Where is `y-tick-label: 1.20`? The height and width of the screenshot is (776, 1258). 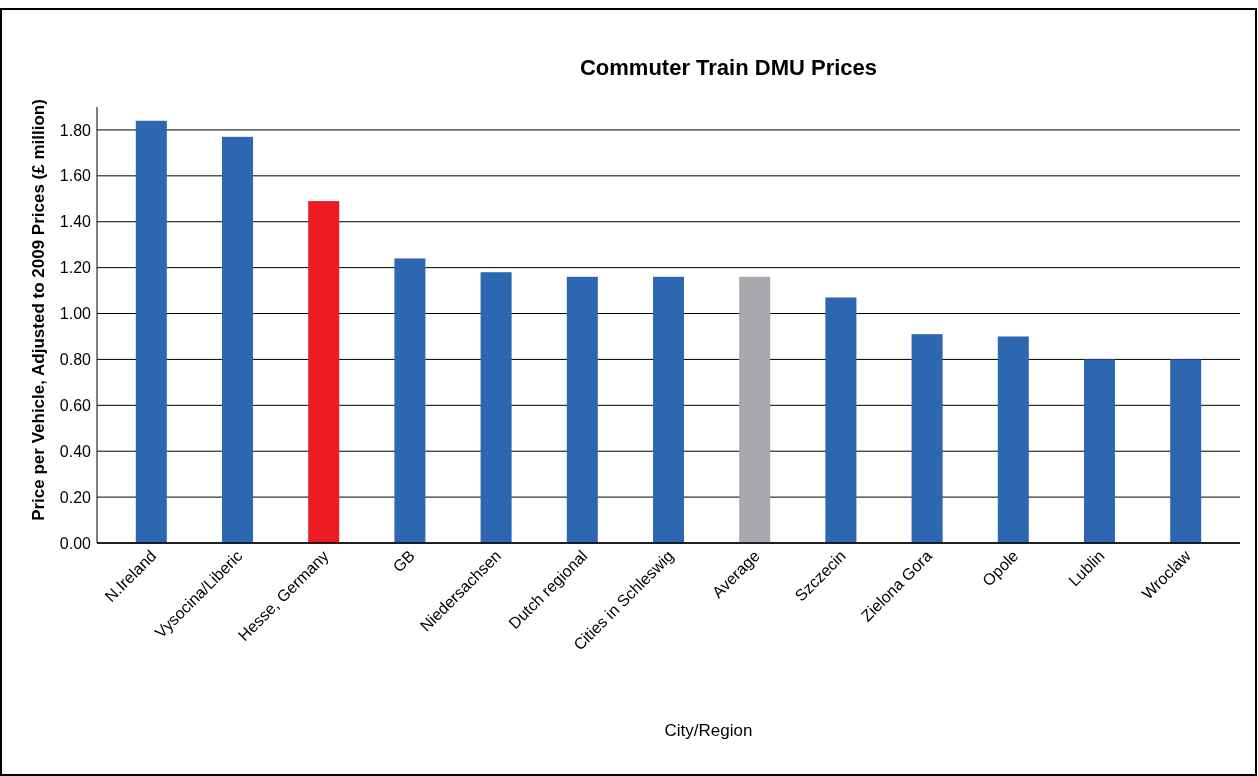
y-tick-label: 1.20 is located at coordinates (75, 268).